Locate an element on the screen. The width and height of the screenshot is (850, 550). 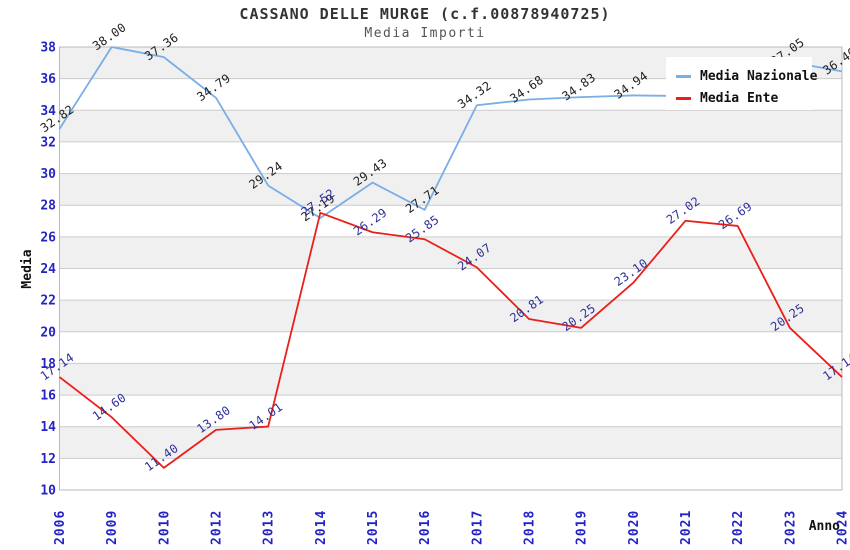
x-tick-label: 2013 is located at coordinates (269, 527).